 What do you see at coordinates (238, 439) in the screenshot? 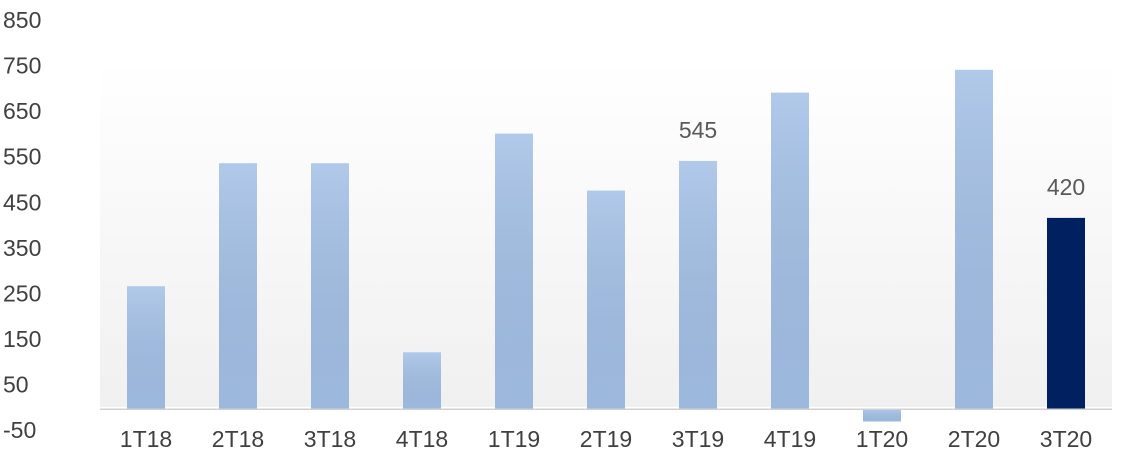
I see `x-tick-label: 2T18` at bounding box center [238, 439].